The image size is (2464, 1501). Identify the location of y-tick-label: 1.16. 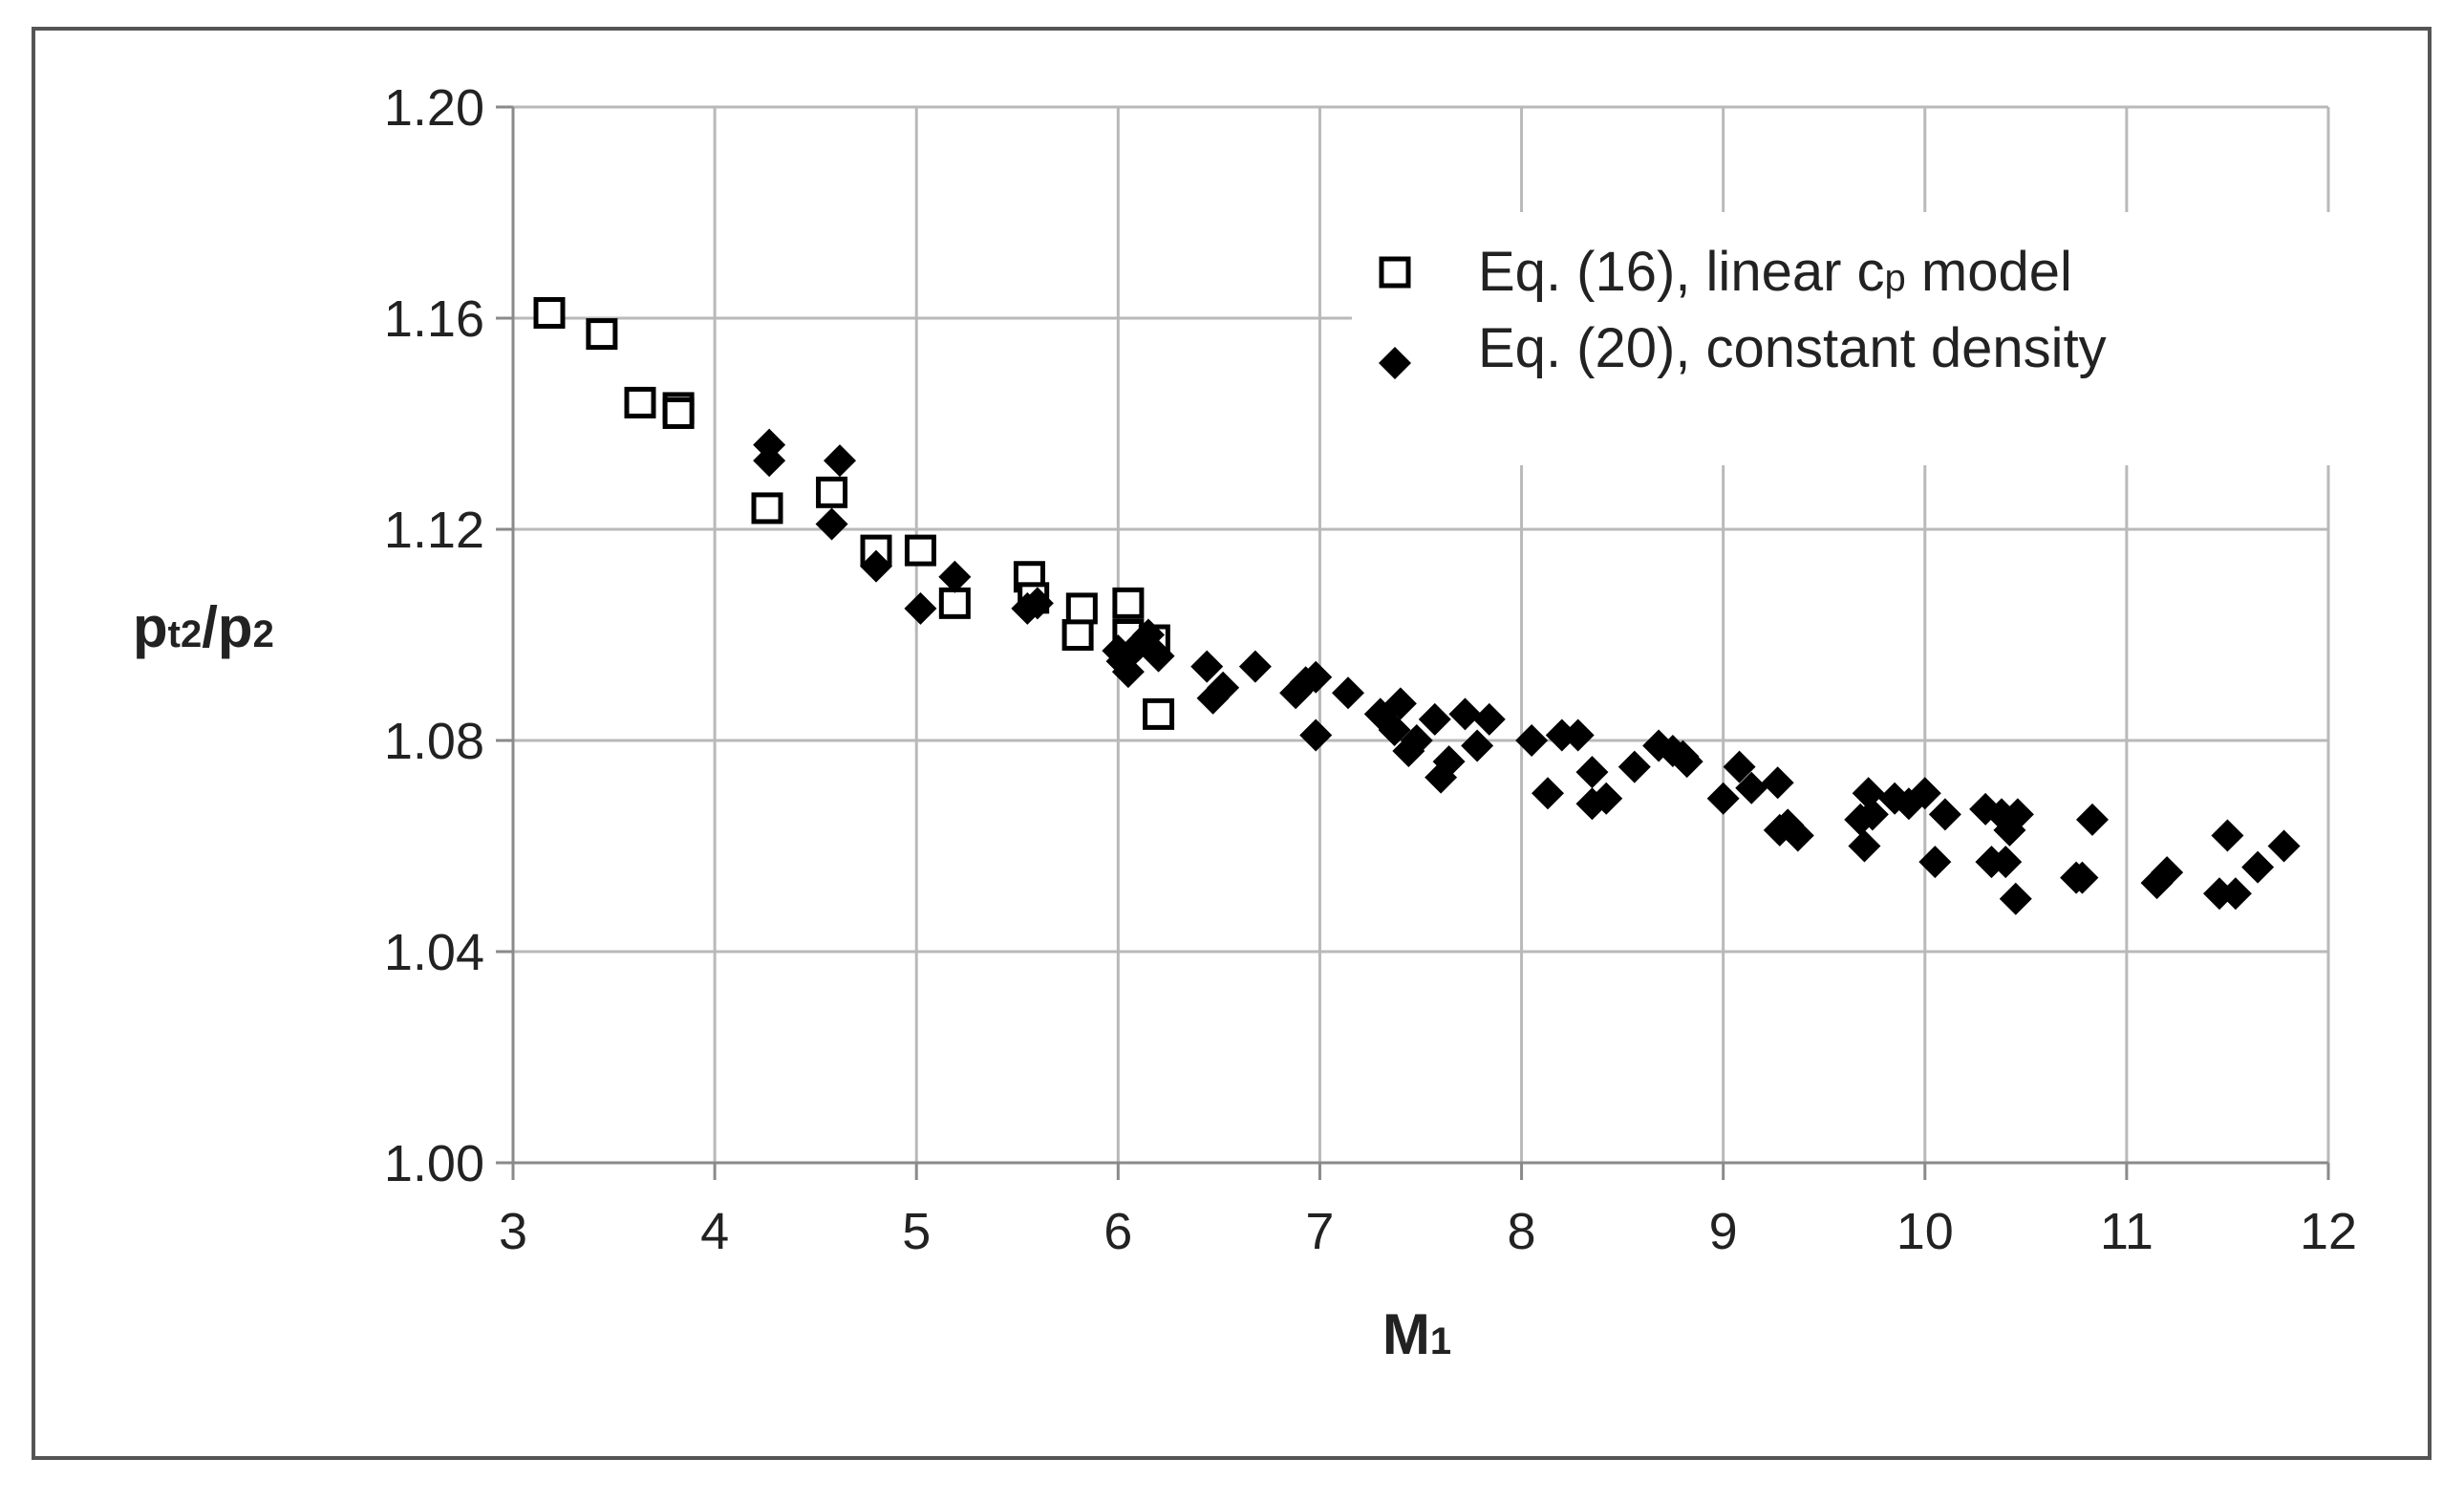
(434, 319).